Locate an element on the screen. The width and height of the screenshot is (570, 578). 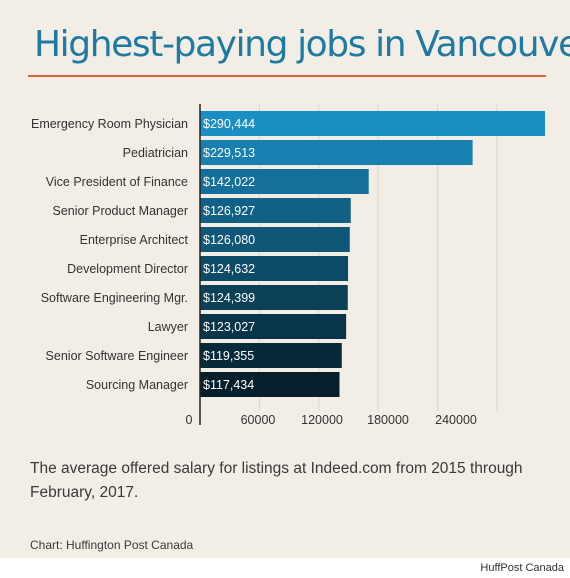
value-label: $124,399 is located at coordinates (229, 298).